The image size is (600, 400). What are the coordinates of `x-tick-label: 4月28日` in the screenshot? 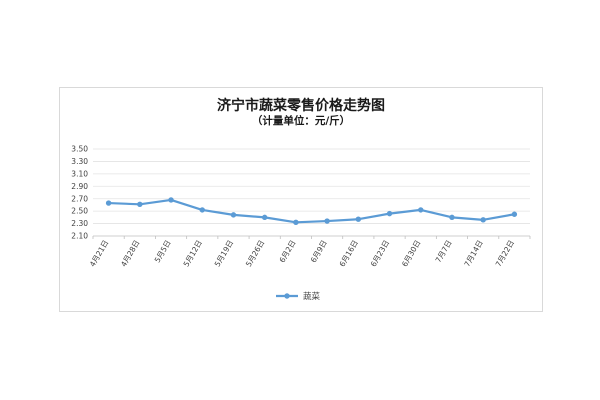 It's located at (130, 254).